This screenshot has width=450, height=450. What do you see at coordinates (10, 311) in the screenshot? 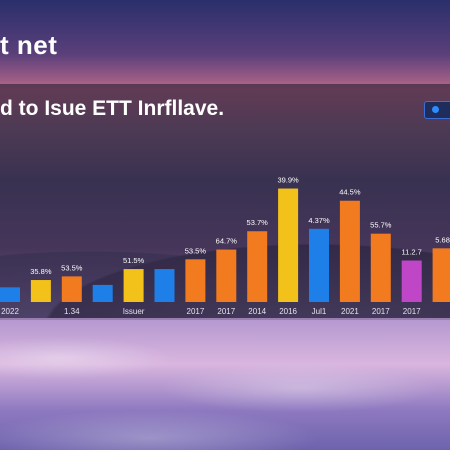
I see `x-tick-label: 2022` at bounding box center [10, 311].